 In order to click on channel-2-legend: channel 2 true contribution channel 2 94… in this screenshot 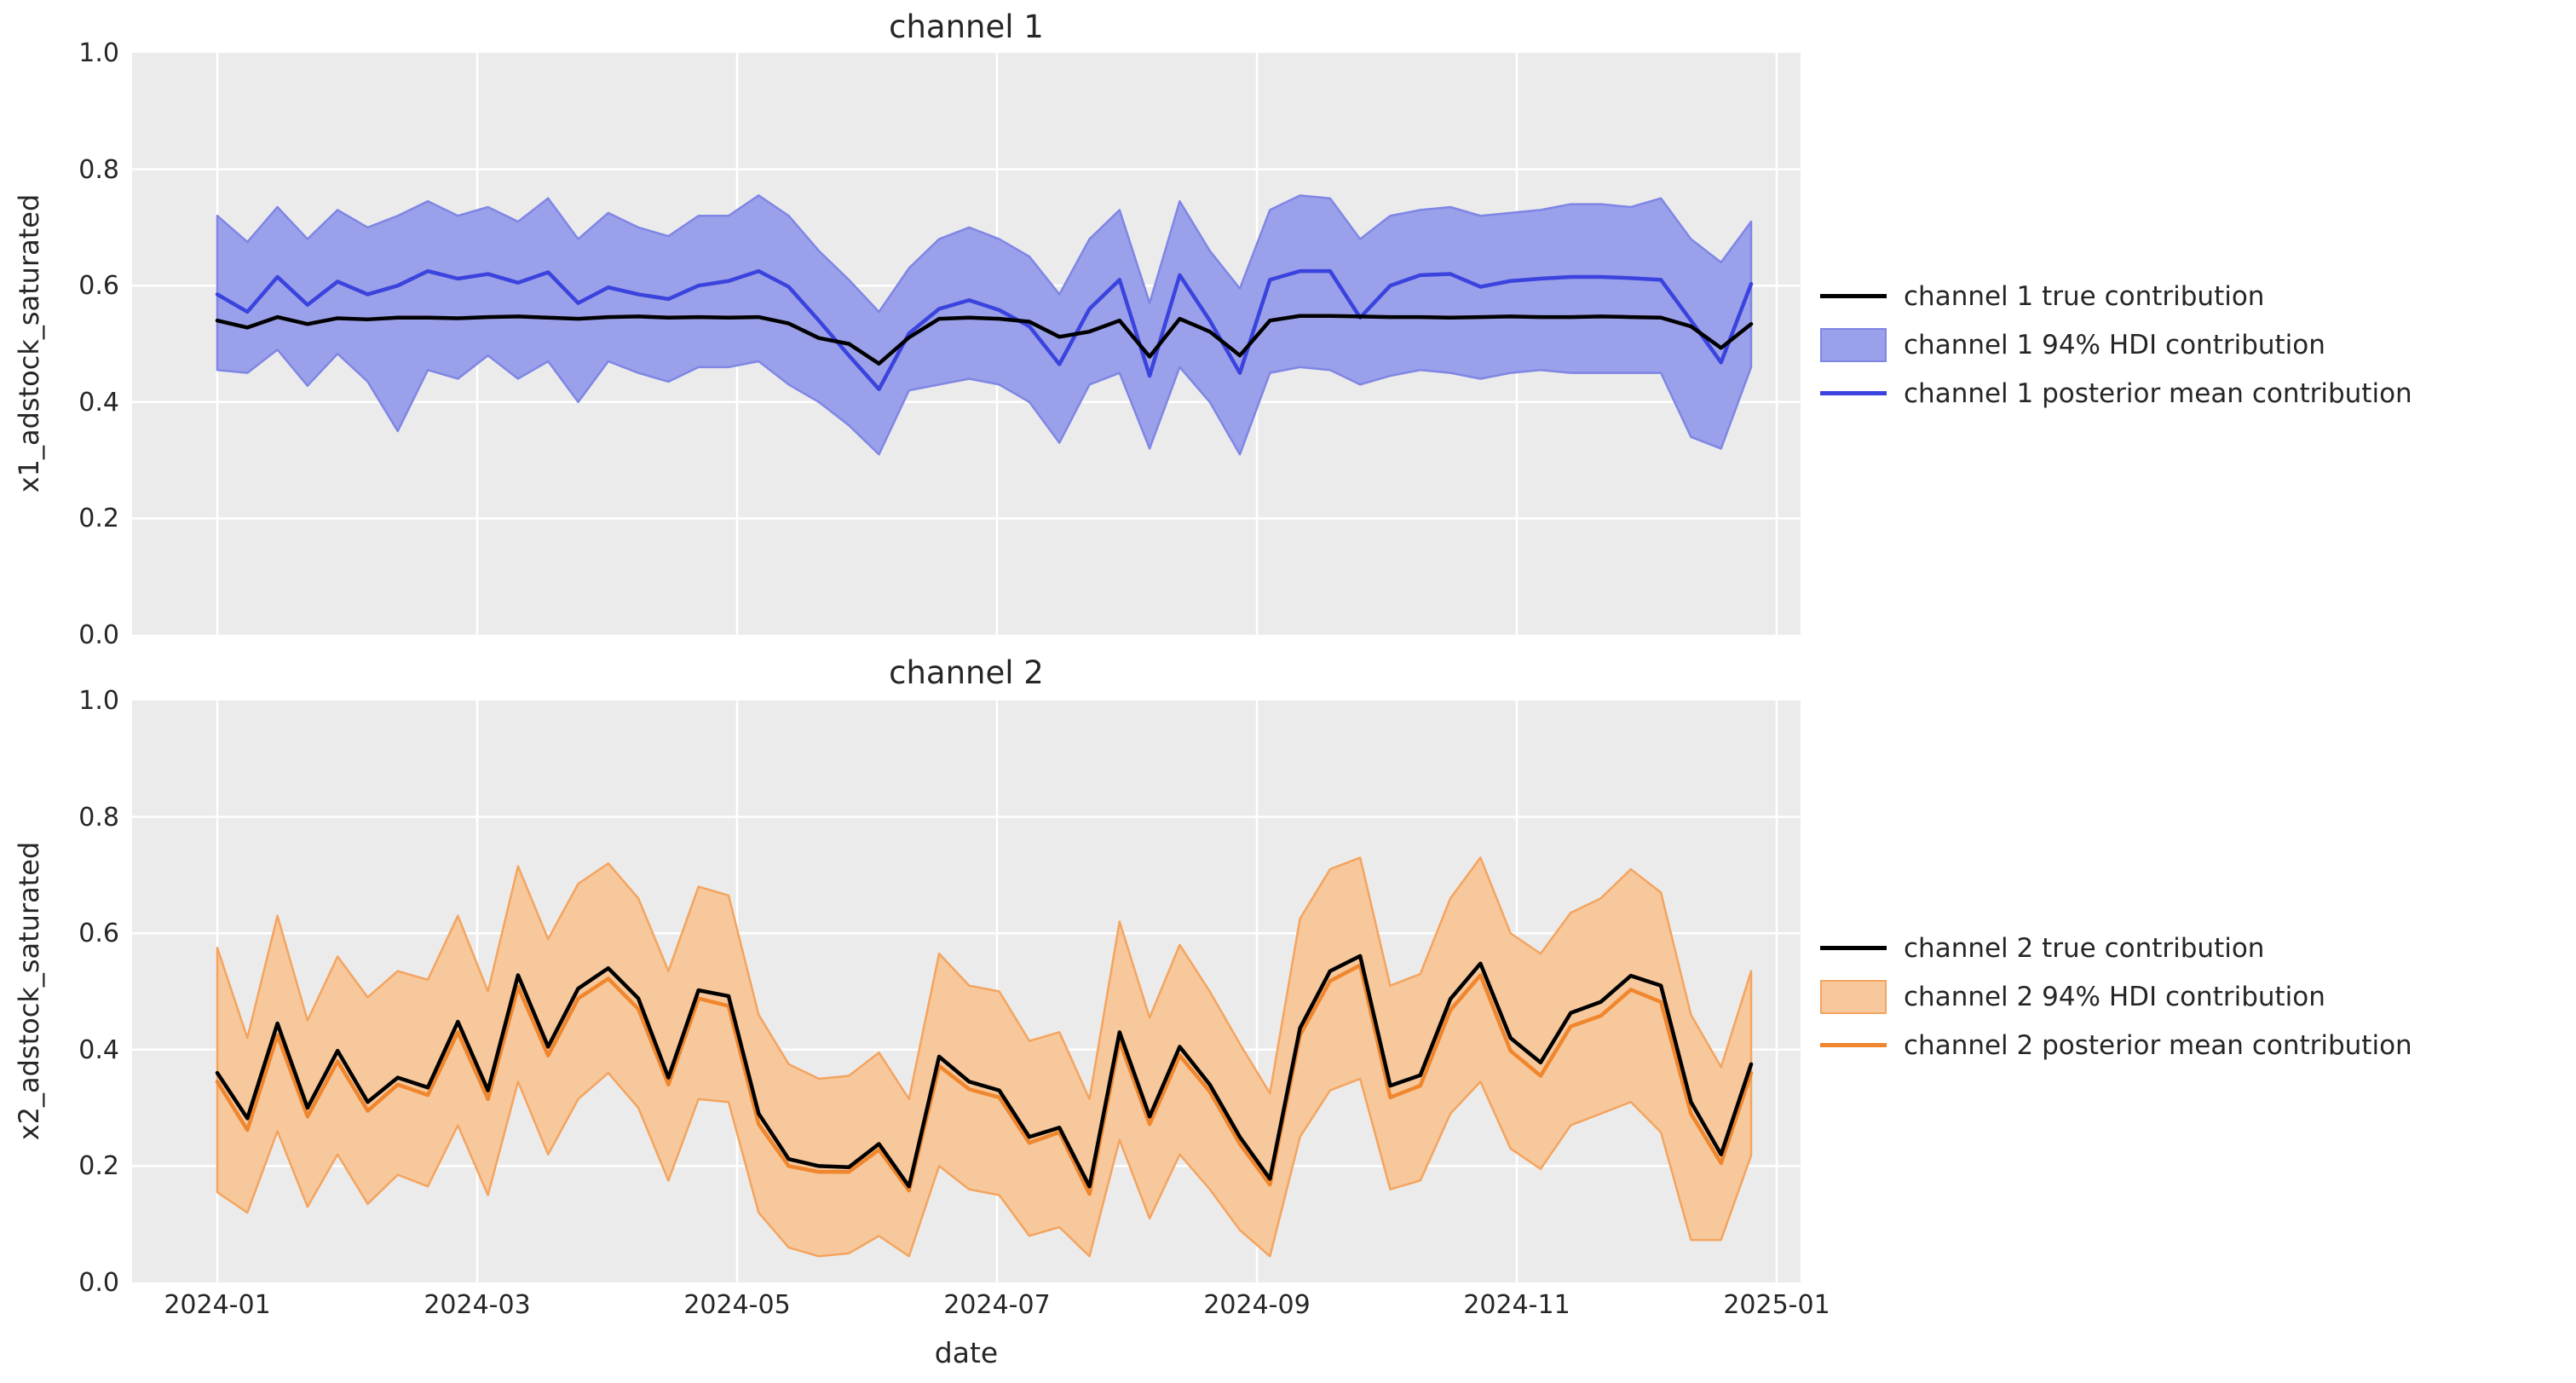, I will do `click(2116, 996)`.